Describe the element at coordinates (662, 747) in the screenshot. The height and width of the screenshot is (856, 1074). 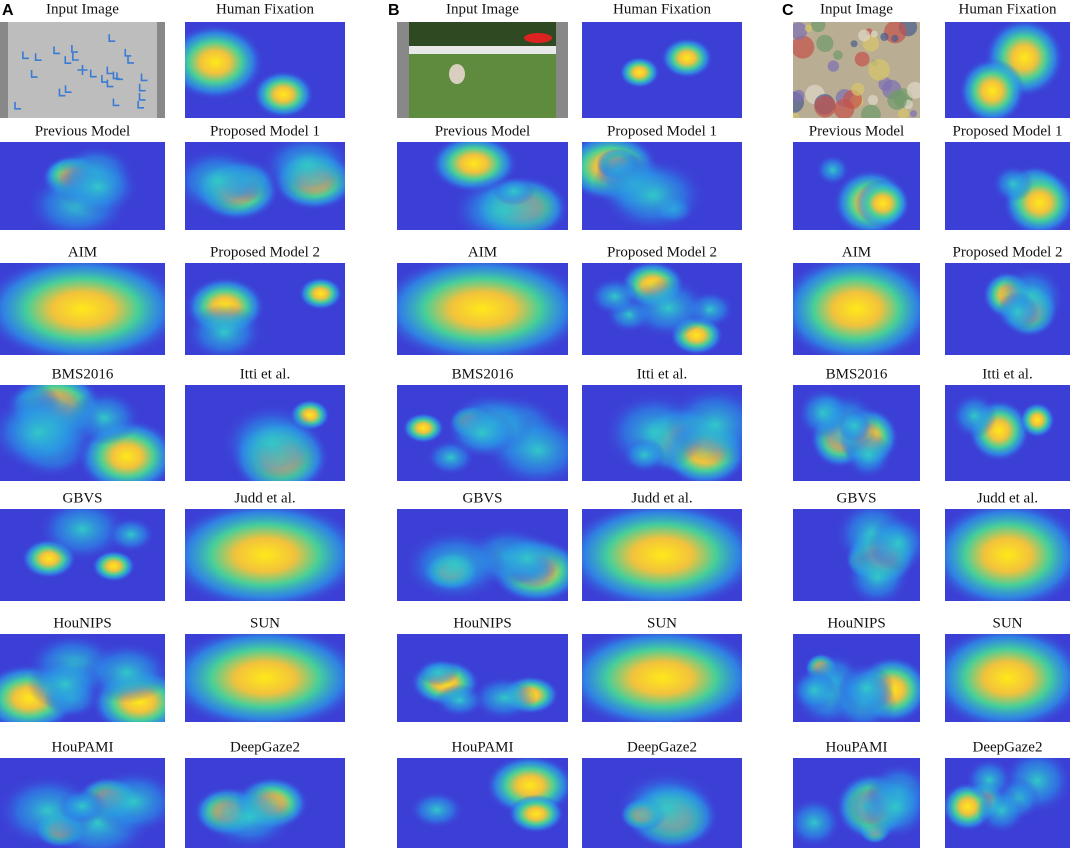
I see `cell-title: DeepGaze2` at that location.